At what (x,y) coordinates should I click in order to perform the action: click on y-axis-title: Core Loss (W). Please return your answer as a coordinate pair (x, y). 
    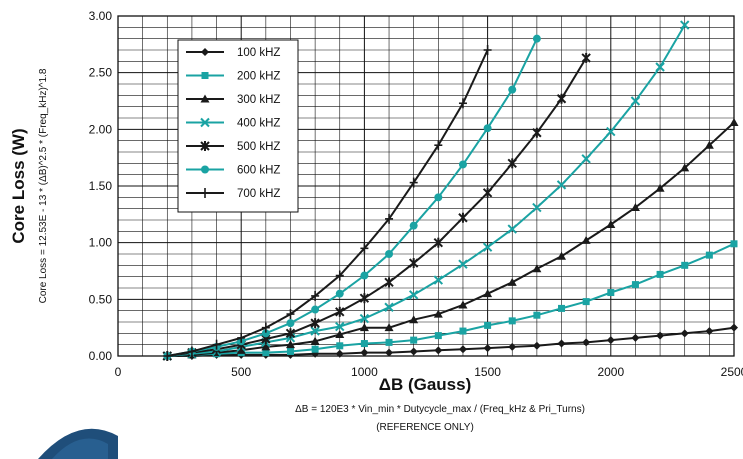
    Looking at the image, I should click on (18, 185).